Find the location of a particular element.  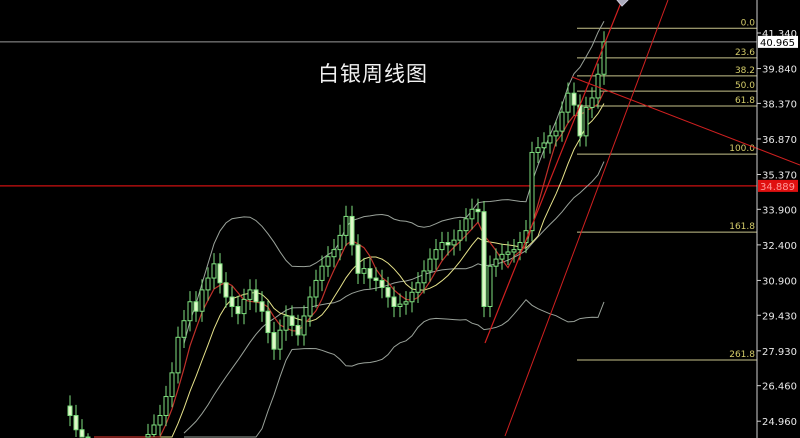

current-price-label: 40.965 is located at coordinates (777, 43).